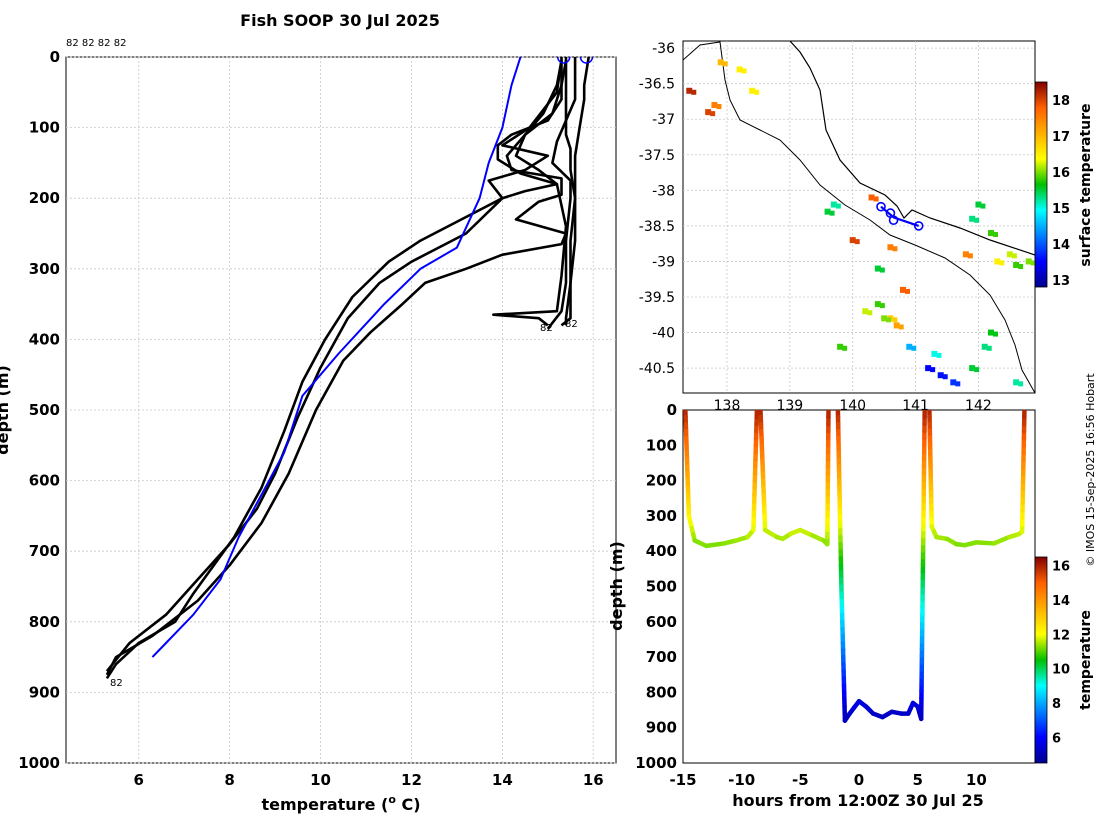 Image resolution: width=1100 pixels, height=824 pixels. I want to click on figure-title: Fish SOOP 30 Jul 2025, so click(340, 20).